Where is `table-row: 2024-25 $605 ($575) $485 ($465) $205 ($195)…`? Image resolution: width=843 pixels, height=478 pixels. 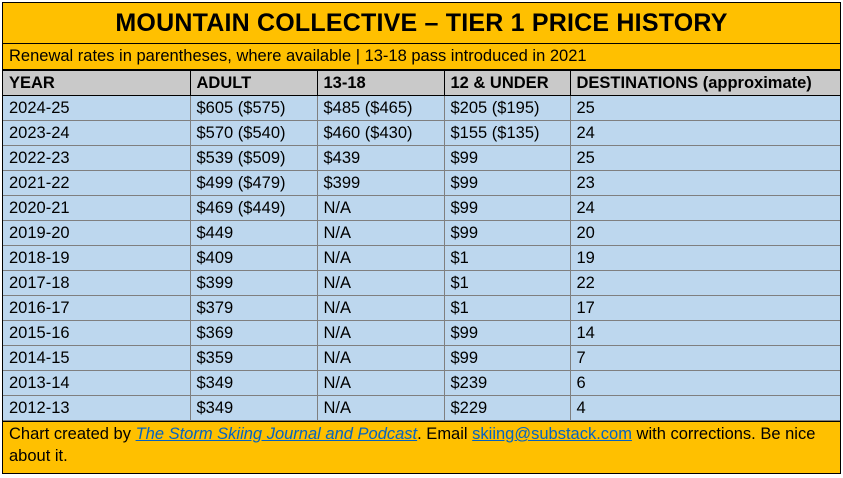 table-row: 2024-25 $605 ($575) $485 ($465) $205 ($195)… is located at coordinates (421, 108).